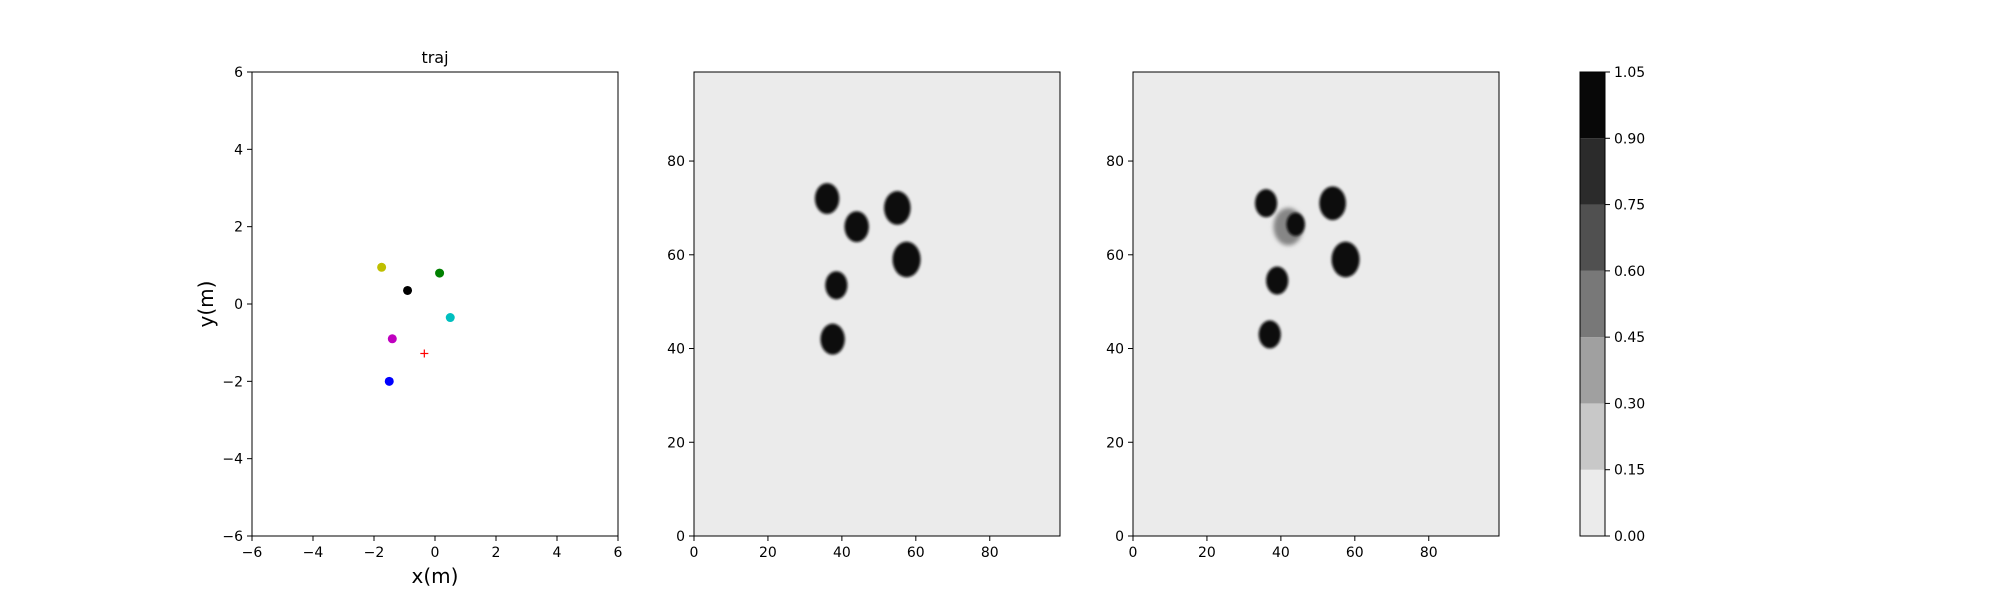 This screenshot has width=2000, height=600. Describe the element at coordinates (496, 553) in the screenshot. I see `x-tick-label: 2` at that location.